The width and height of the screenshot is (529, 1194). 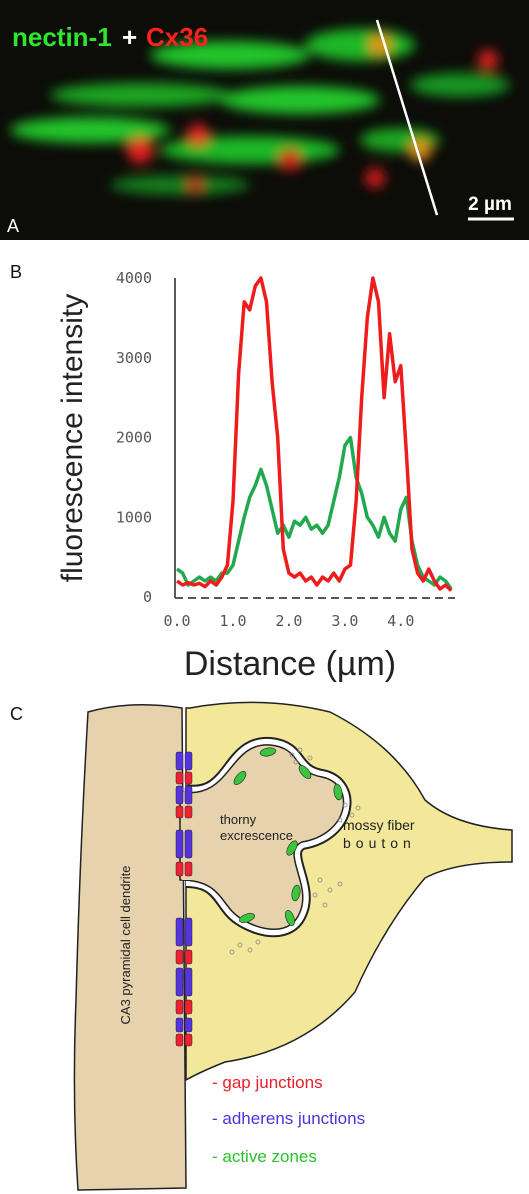 What do you see at coordinates (256, 835) in the screenshot?
I see `thorn-label: excrescence` at bounding box center [256, 835].